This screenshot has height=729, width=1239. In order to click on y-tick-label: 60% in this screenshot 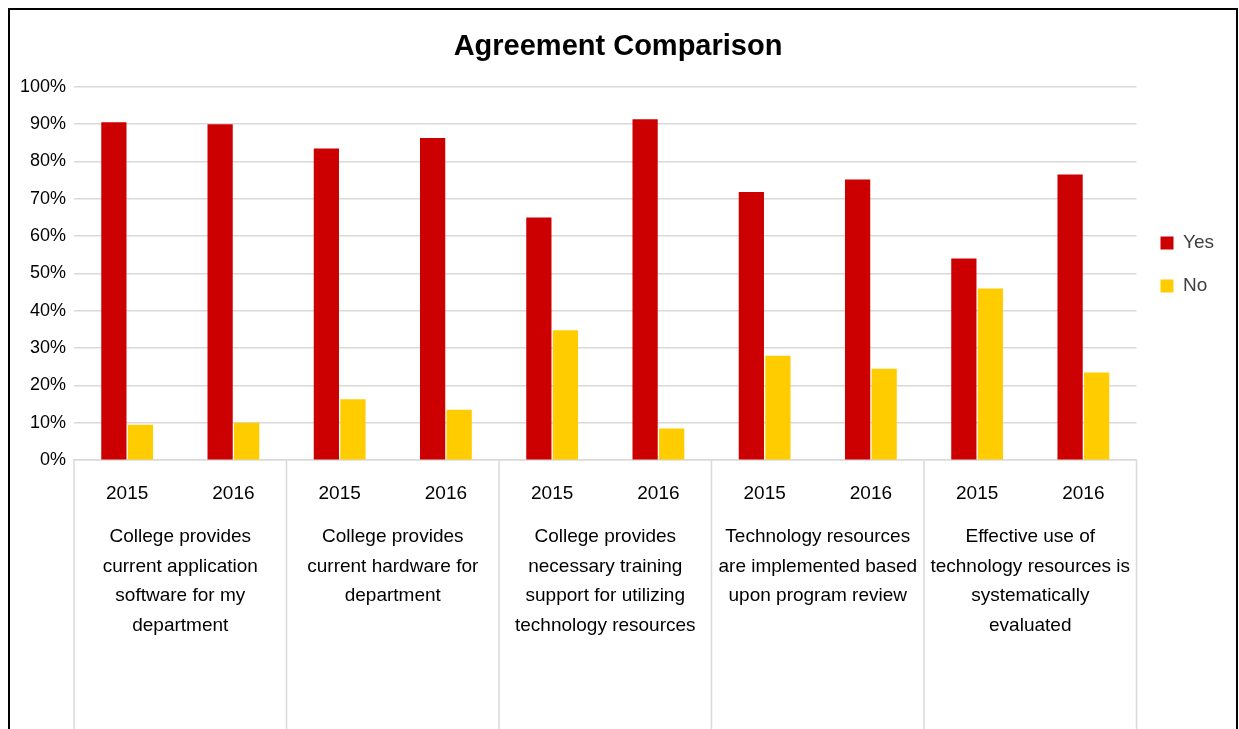, I will do `click(48, 235)`.